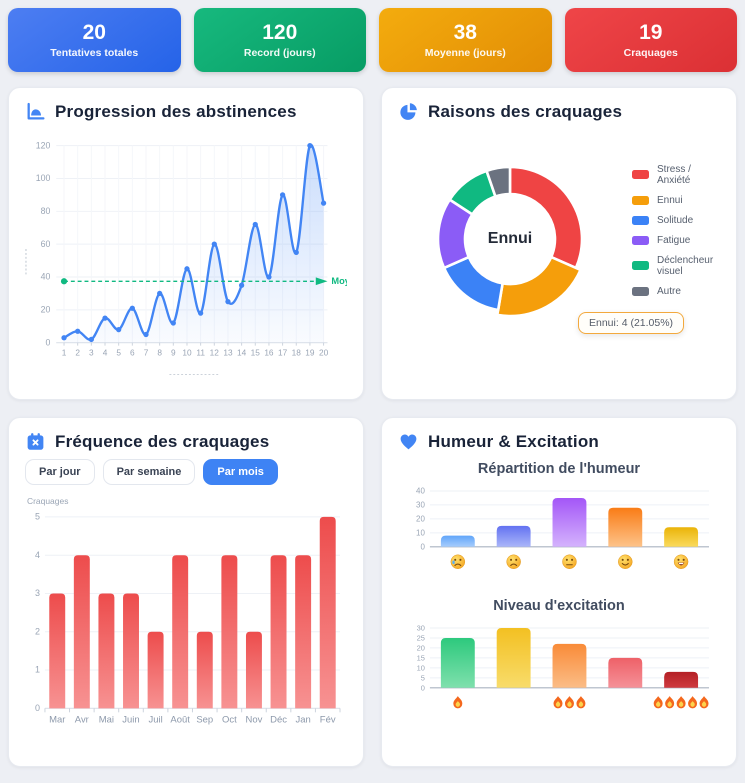  Describe the element at coordinates (280, 32) in the screenshot. I see `stat-value: 120` at that location.